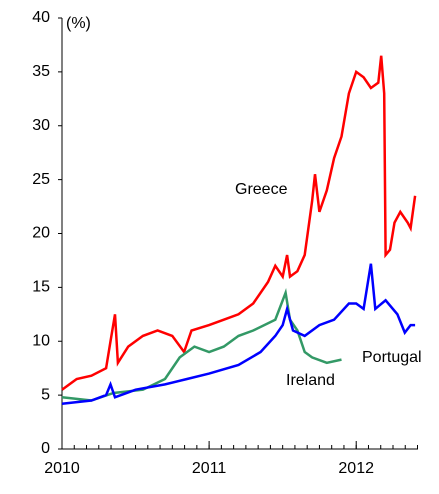 The width and height of the screenshot is (439, 494). I want to click on series-label: Greece, so click(261, 189).